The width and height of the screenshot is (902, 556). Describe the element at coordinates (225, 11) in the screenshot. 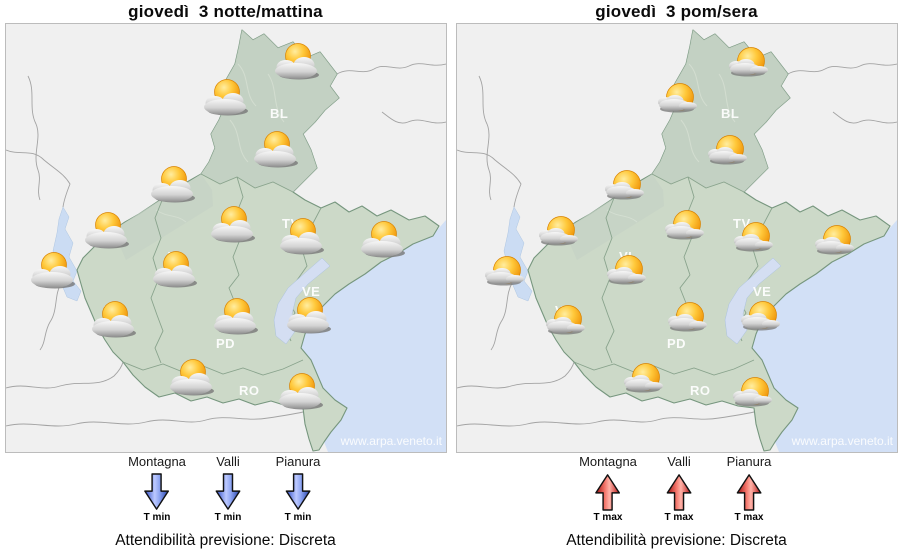

I see `panel-title: giovedì 3 notte/mattina` at that location.